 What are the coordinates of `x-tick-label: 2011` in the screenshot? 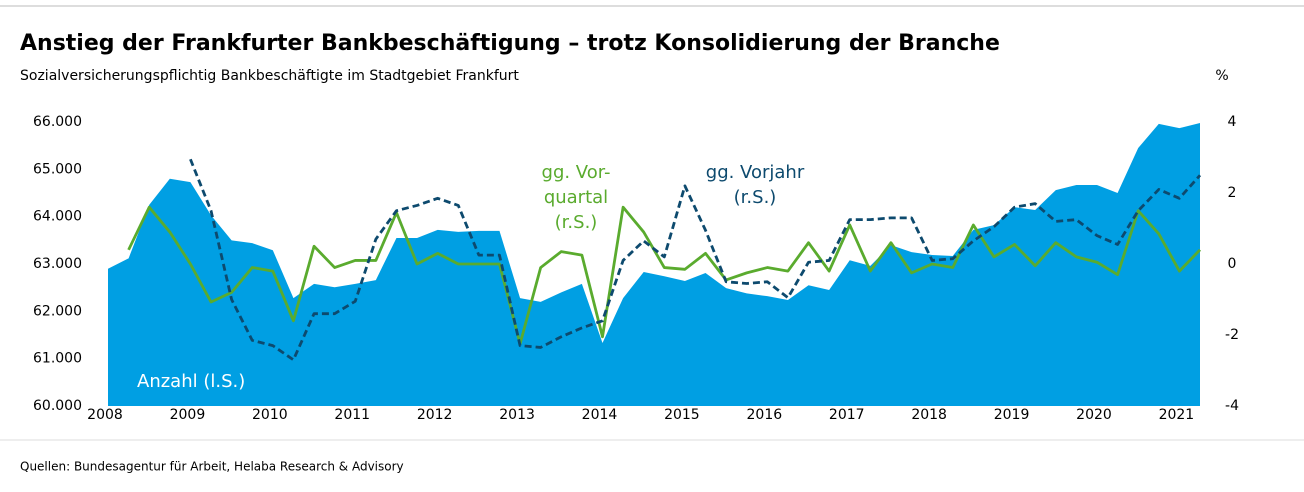 It's located at (352, 415).